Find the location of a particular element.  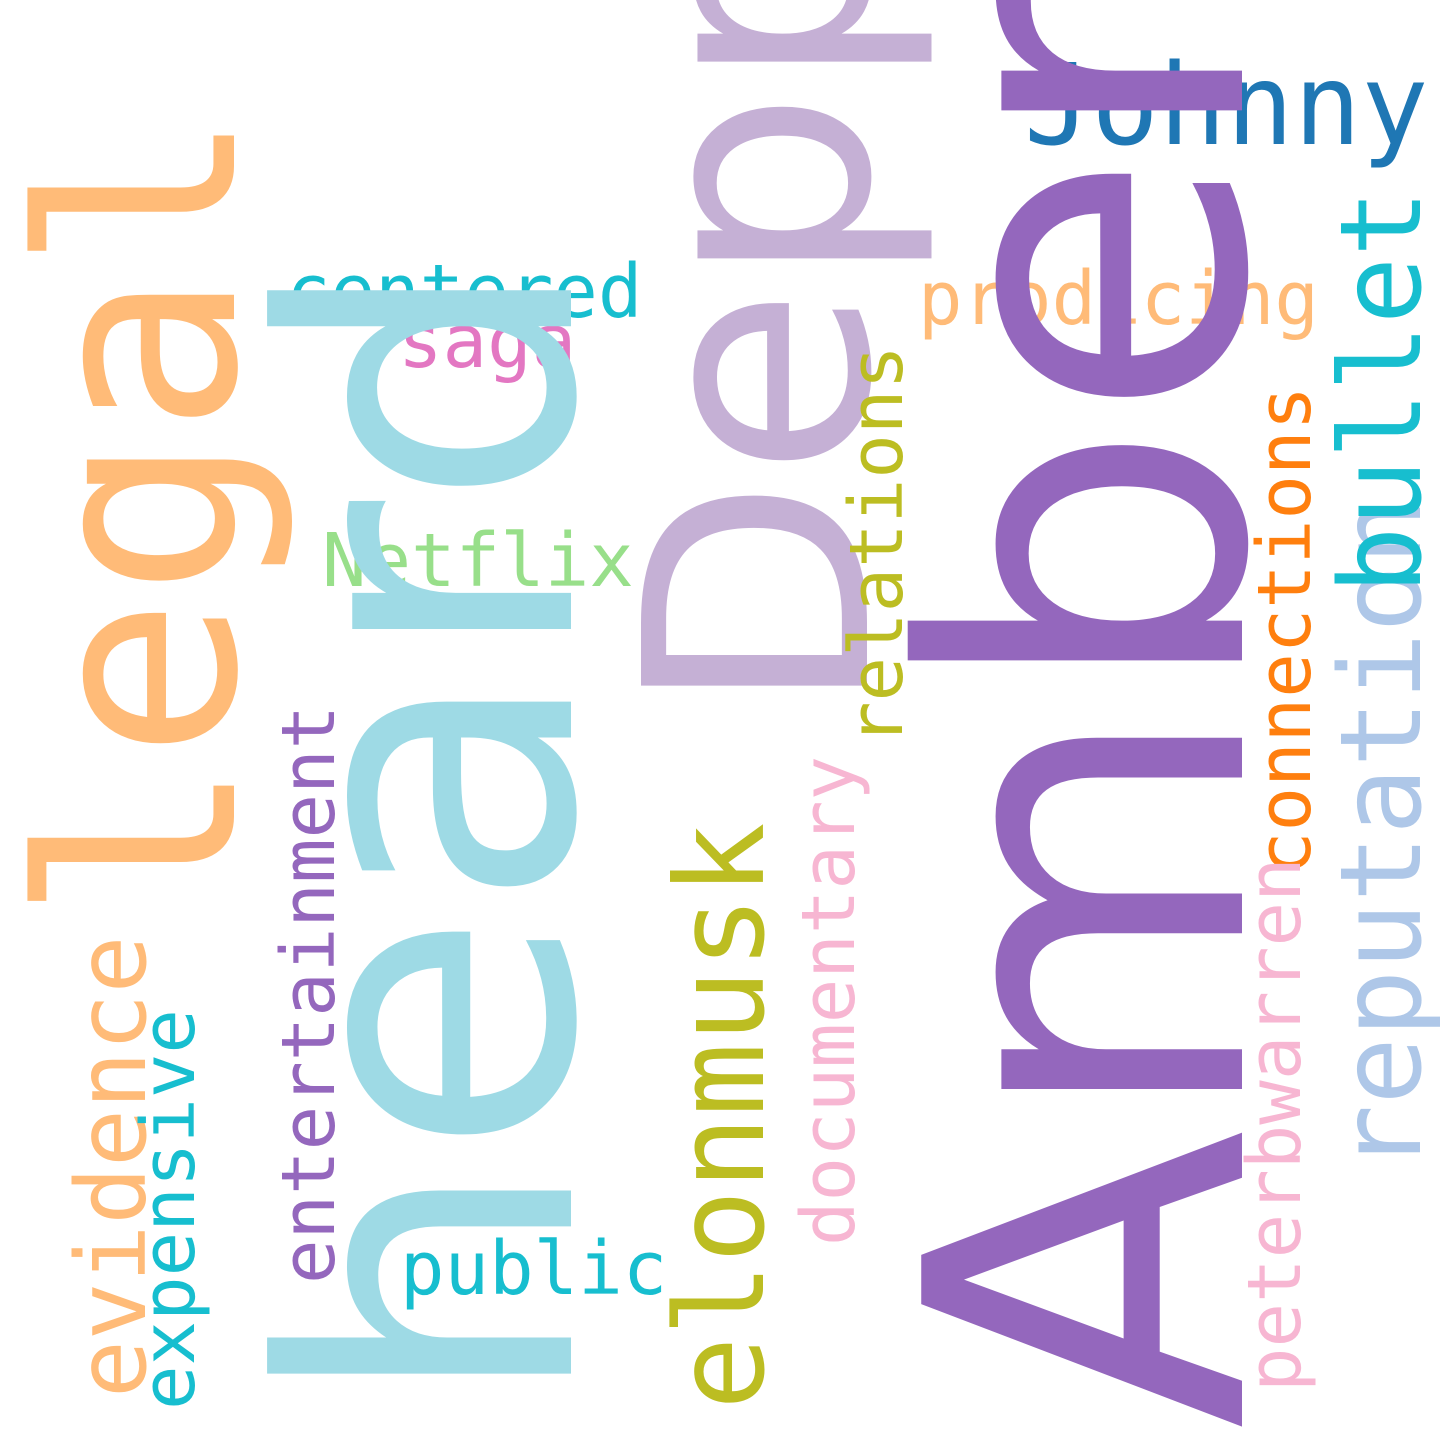

word-johnny: Johnny is located at coordinates (1226, 106).